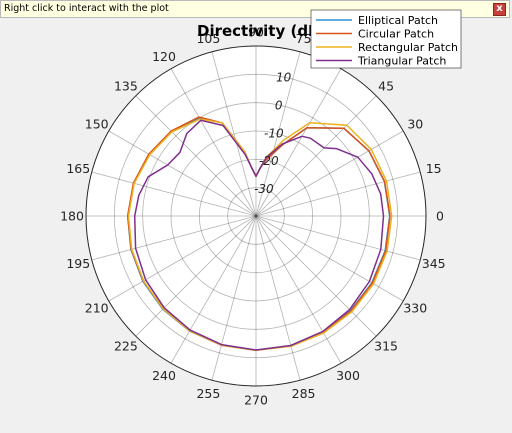  What do you see at coordinates (408, 47) in the screenshot?
I see `legend-label: Rectangular Patch` at bounding box center [408, 47].